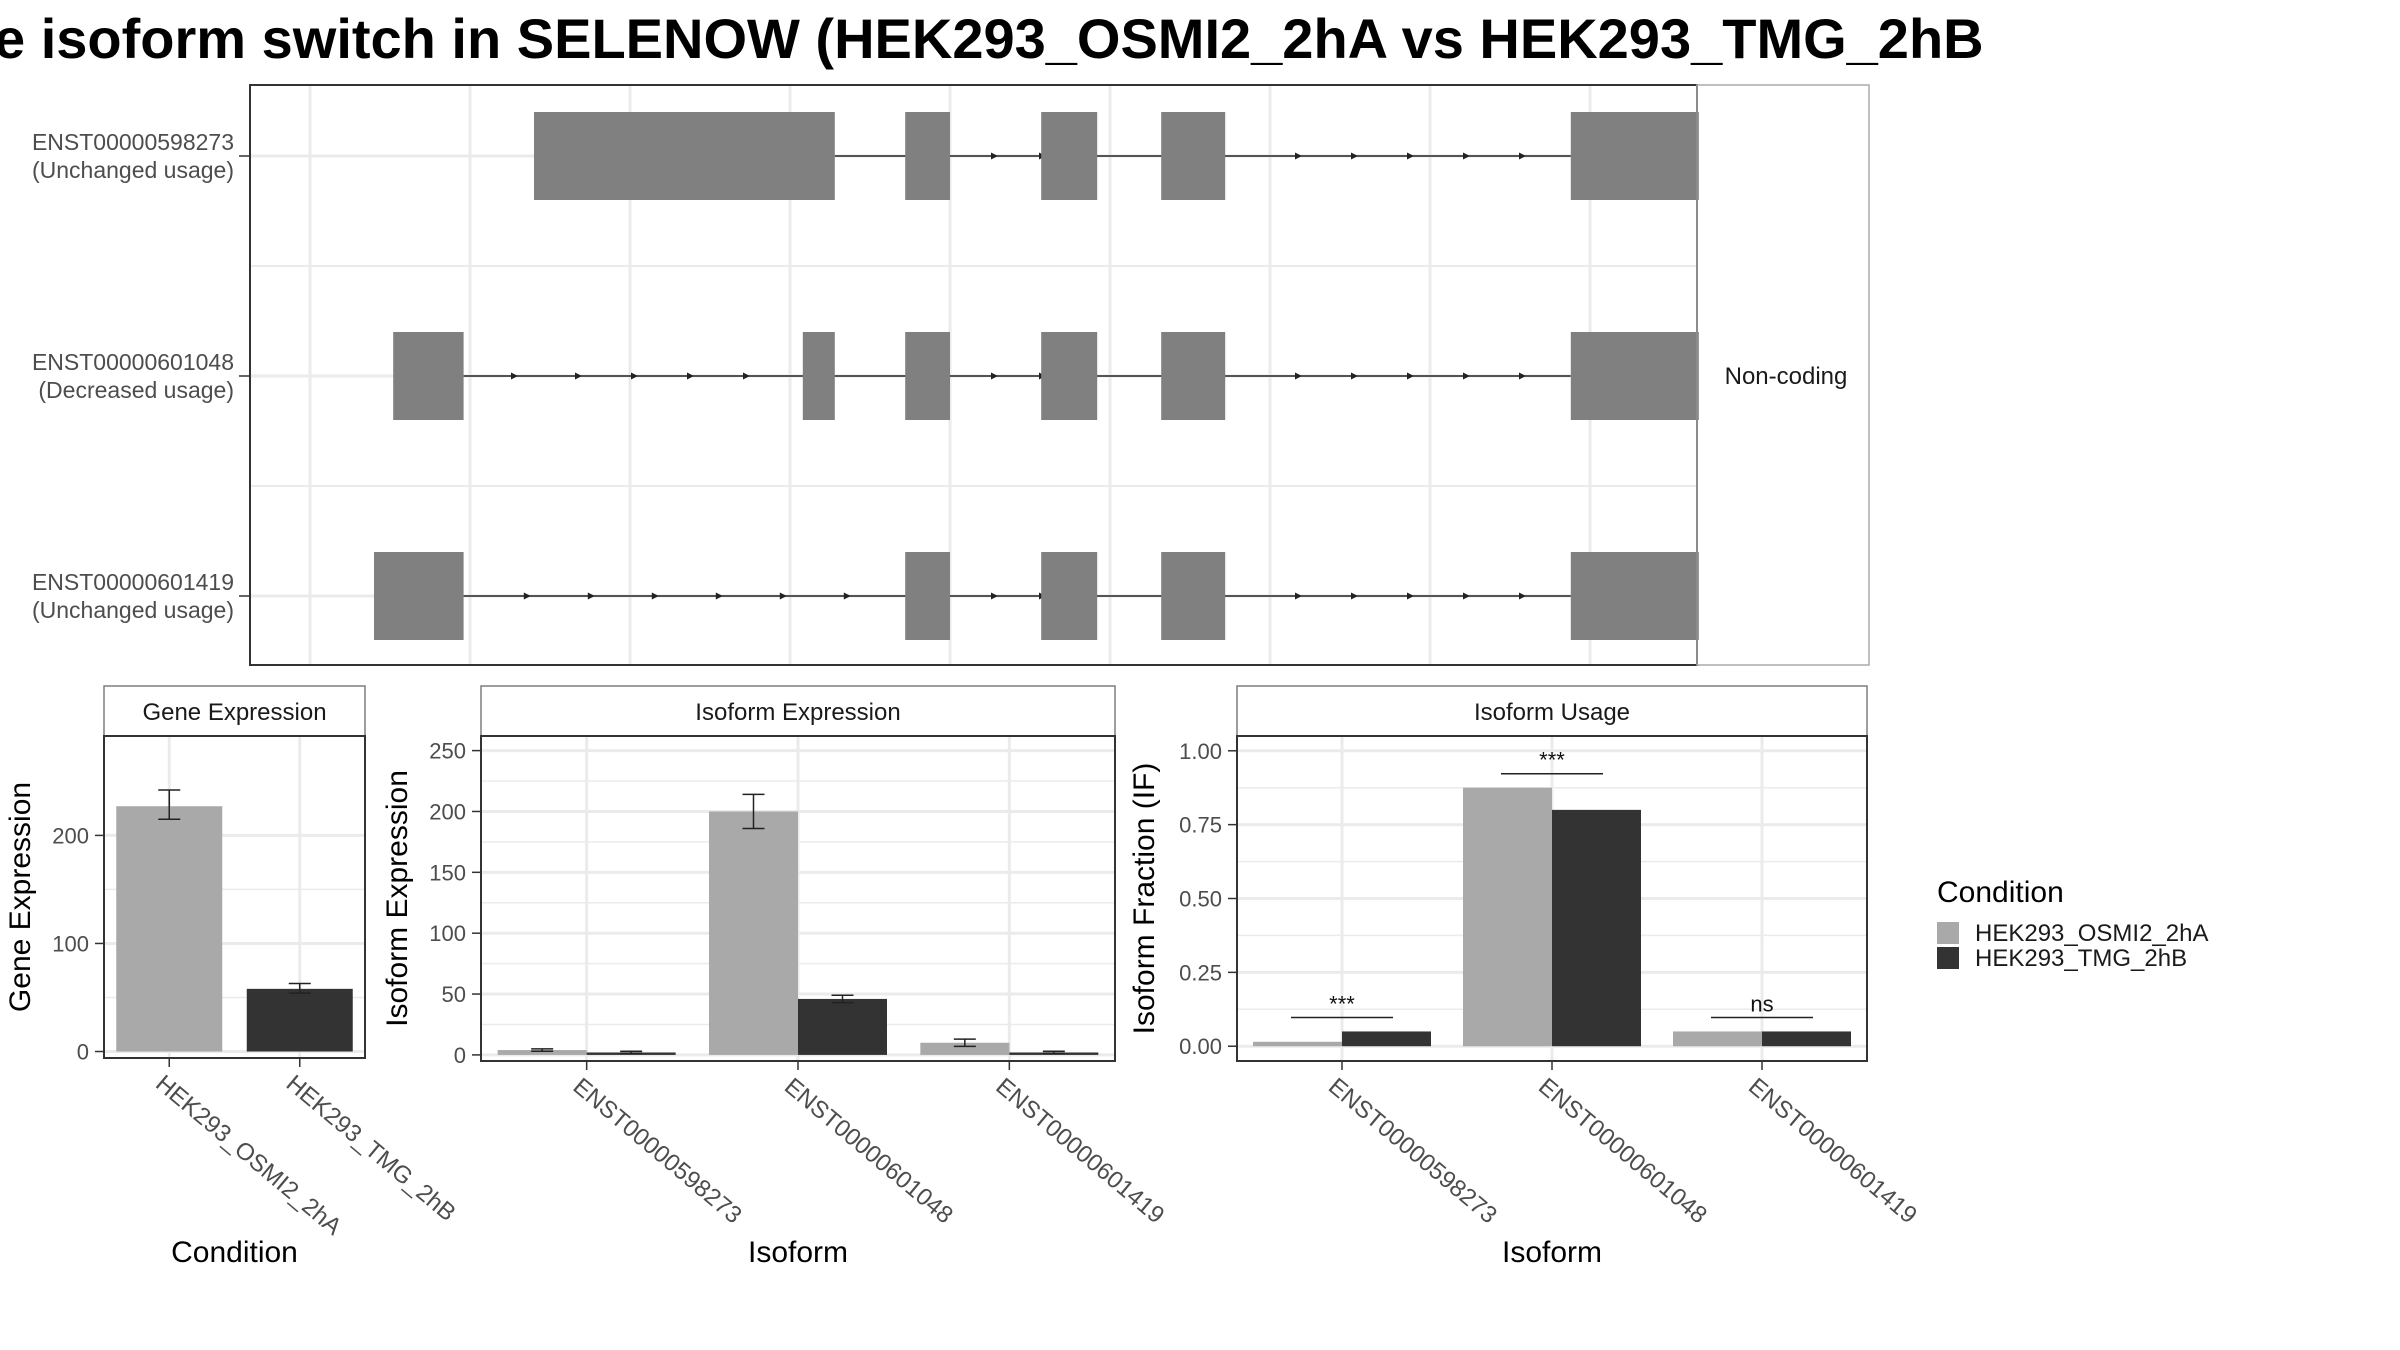  Describe the element at coordinates (1200, 825) in the screenshot. I see `y-tick-label: 0.75` at that location.